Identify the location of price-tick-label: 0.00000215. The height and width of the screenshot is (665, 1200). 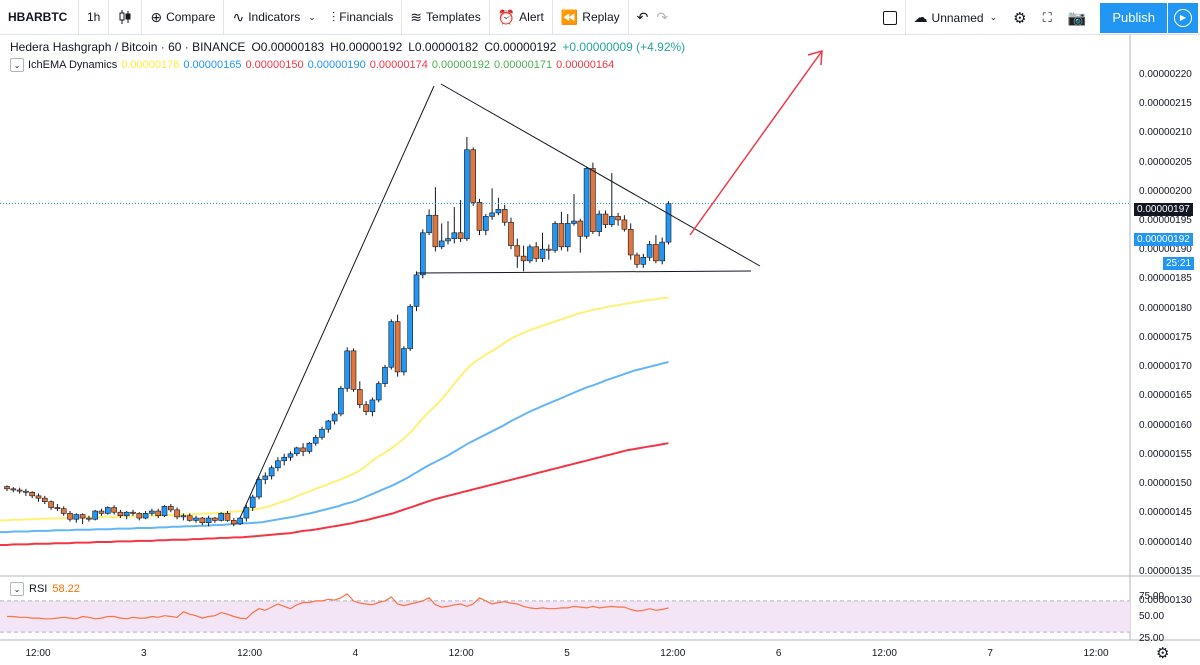
(1165, 104).